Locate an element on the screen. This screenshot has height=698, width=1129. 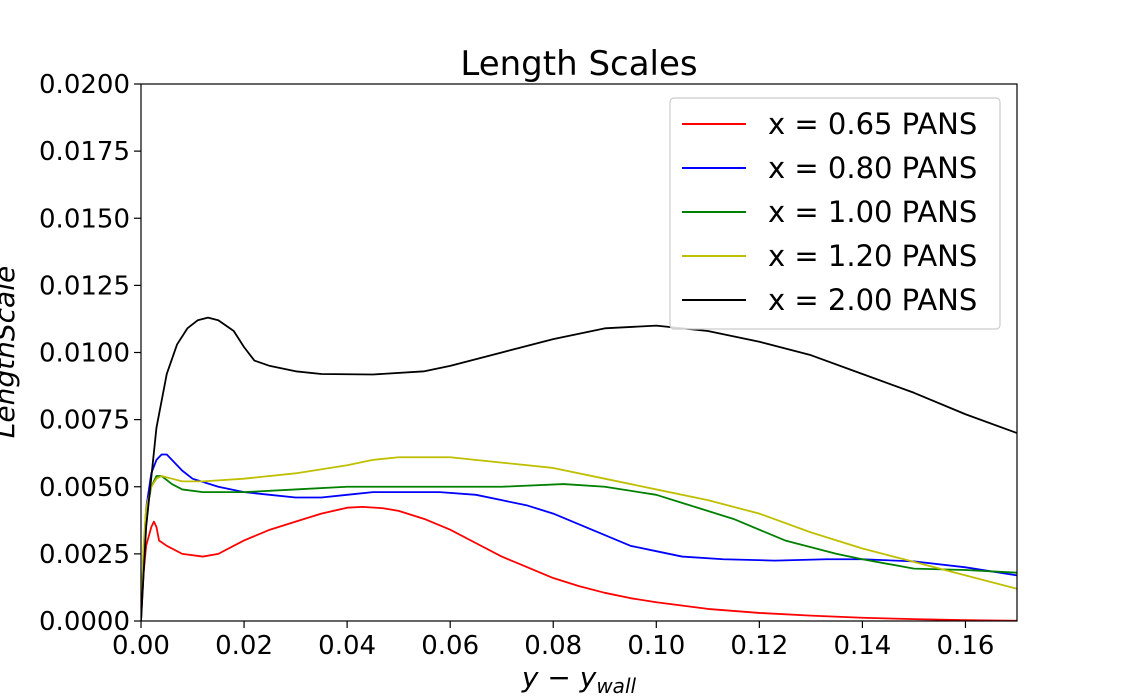
x-axis: 0.00 0.02 0.04 0.06 0.08 0.10 0.12 0.14 0.16 is located at coordinates (553, 641).